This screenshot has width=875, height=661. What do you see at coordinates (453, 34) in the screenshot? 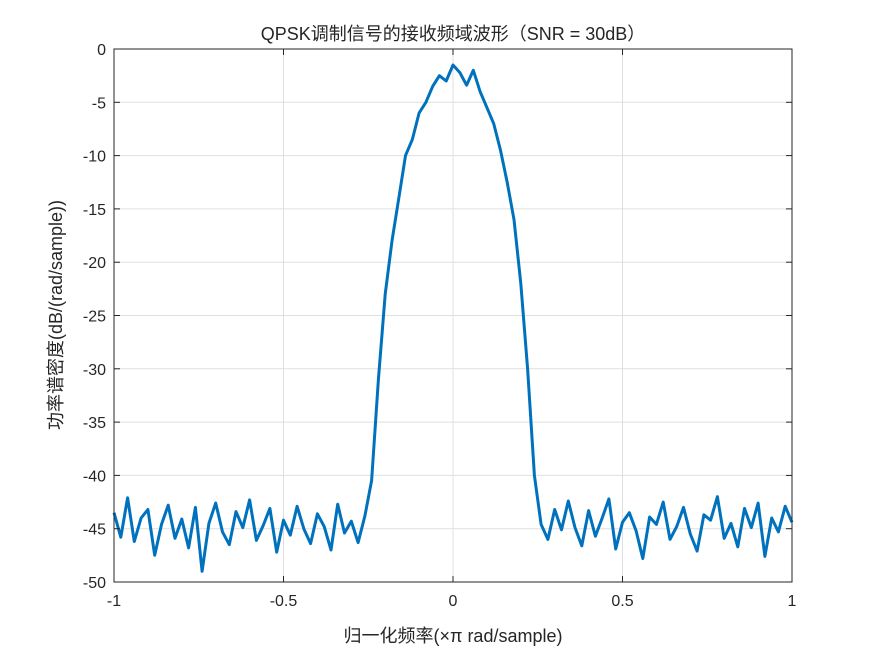
I see `chart-title: QPSK调制信号的接收频域波形（SNR = 30dB）` at bounding box center [453, 34].